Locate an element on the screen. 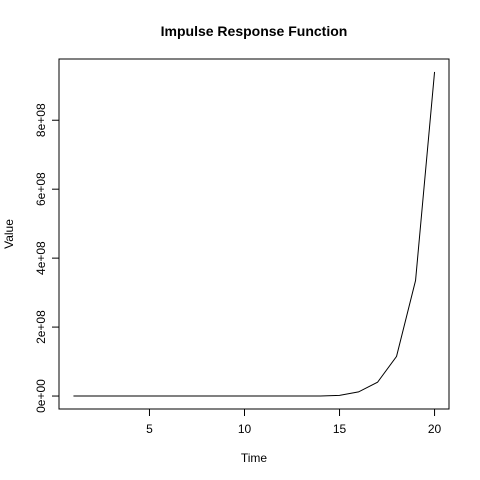  y-tick-label: 4e+08 is located at coordinates (41, 258).